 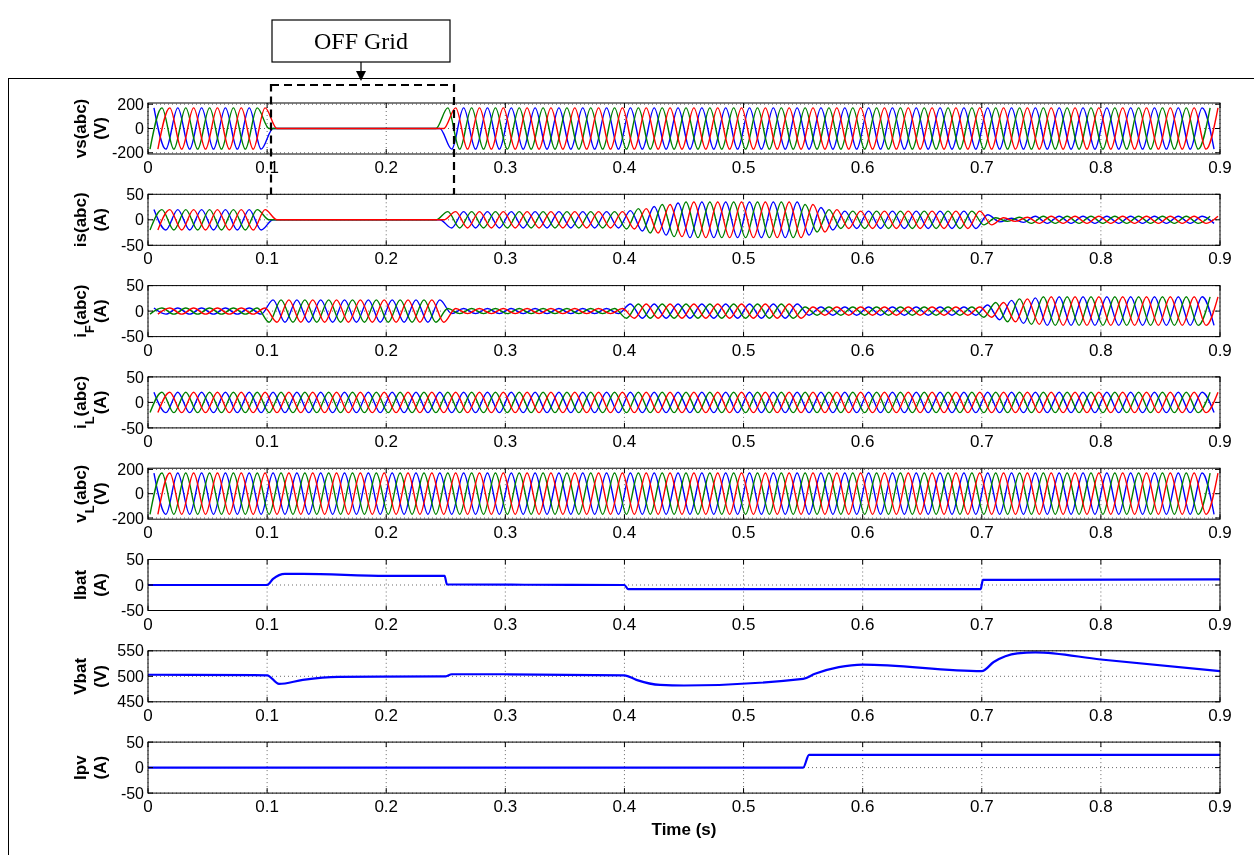 I want to click on text: OFF Grid, so click(x=361, y=41).